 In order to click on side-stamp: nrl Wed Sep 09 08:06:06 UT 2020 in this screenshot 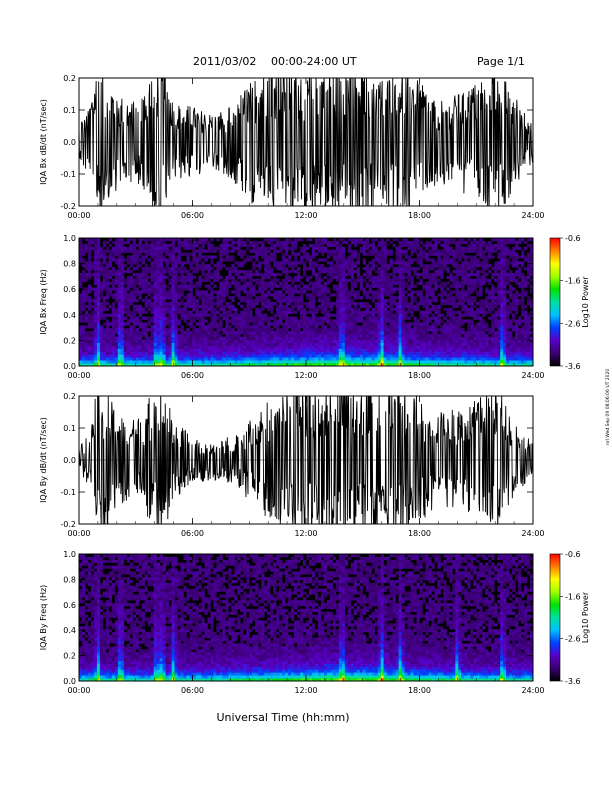, I will do `click(608, 407)`.